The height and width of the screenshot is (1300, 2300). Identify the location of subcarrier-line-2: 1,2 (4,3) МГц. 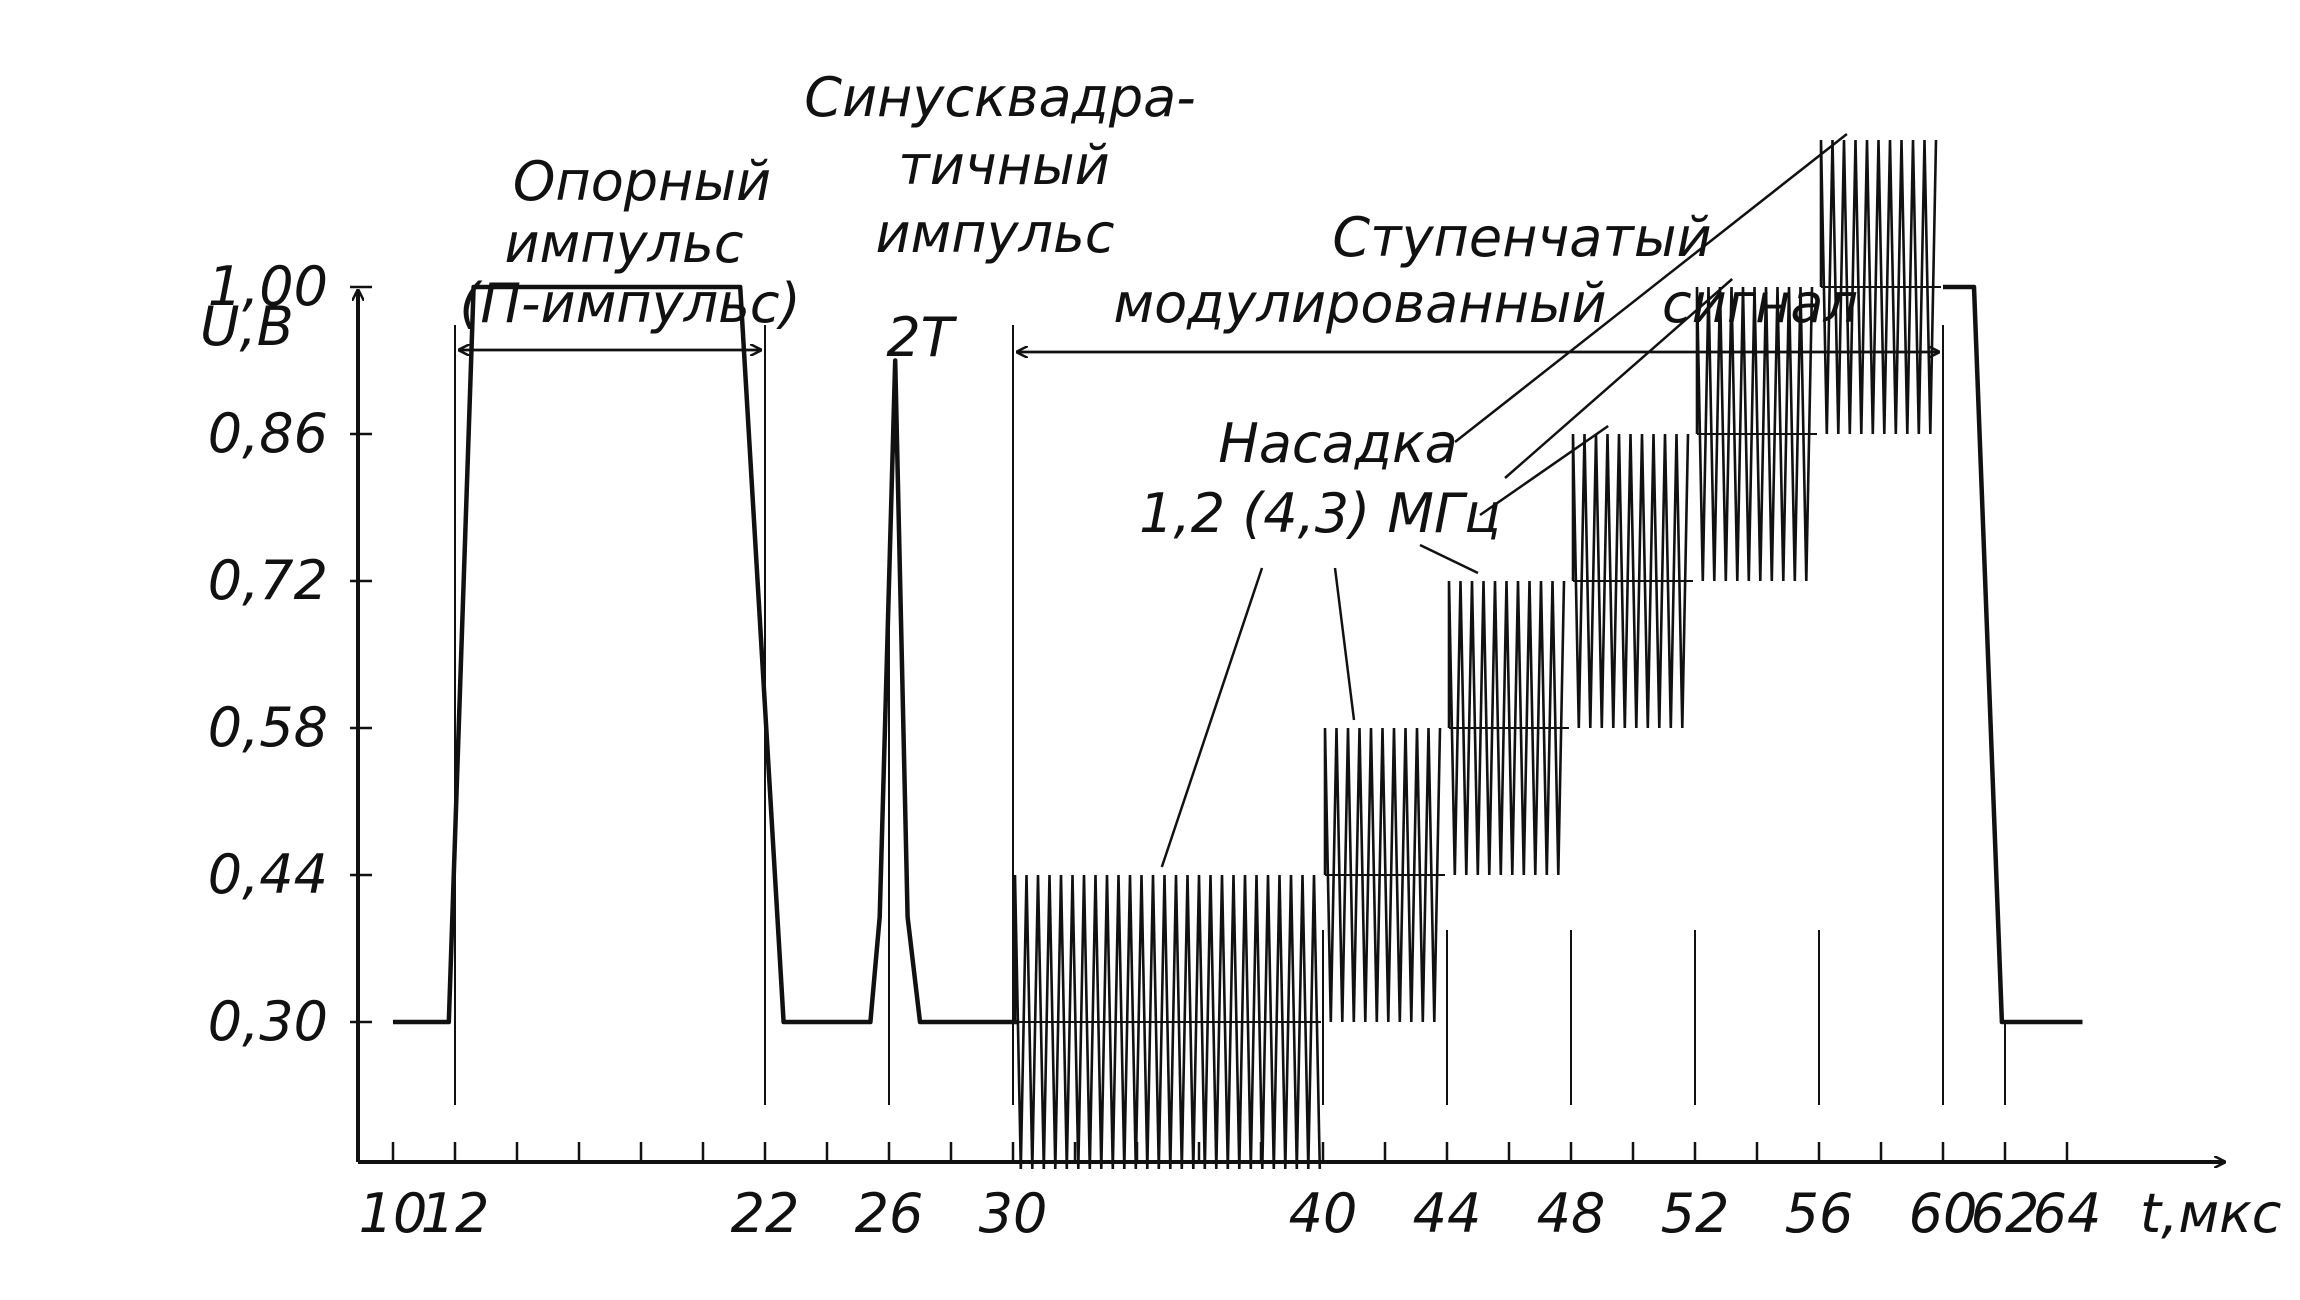
(1320, 513).